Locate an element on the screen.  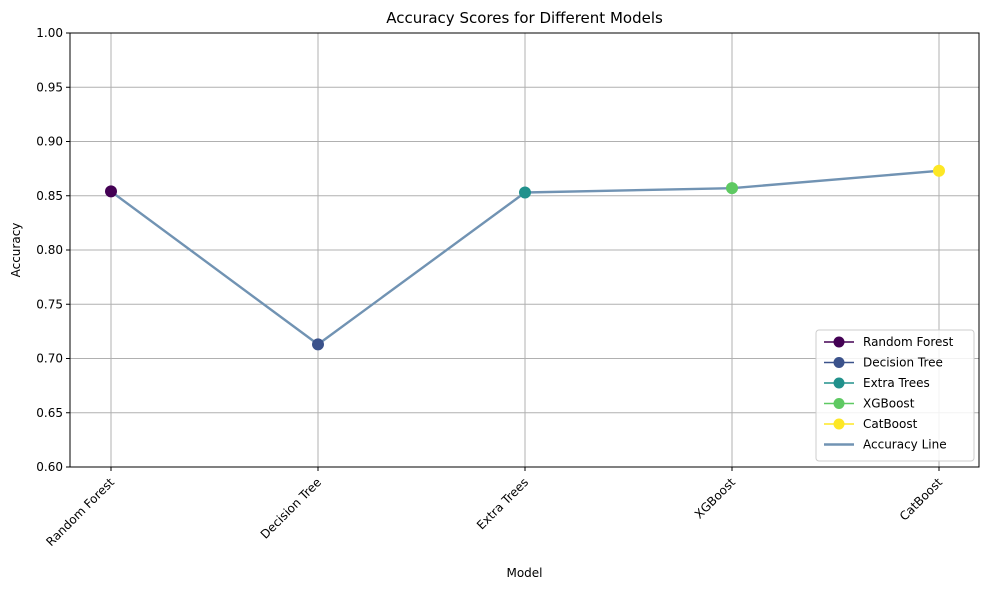
x-tick-label: XGBoost is located at coordinates (715, 498).